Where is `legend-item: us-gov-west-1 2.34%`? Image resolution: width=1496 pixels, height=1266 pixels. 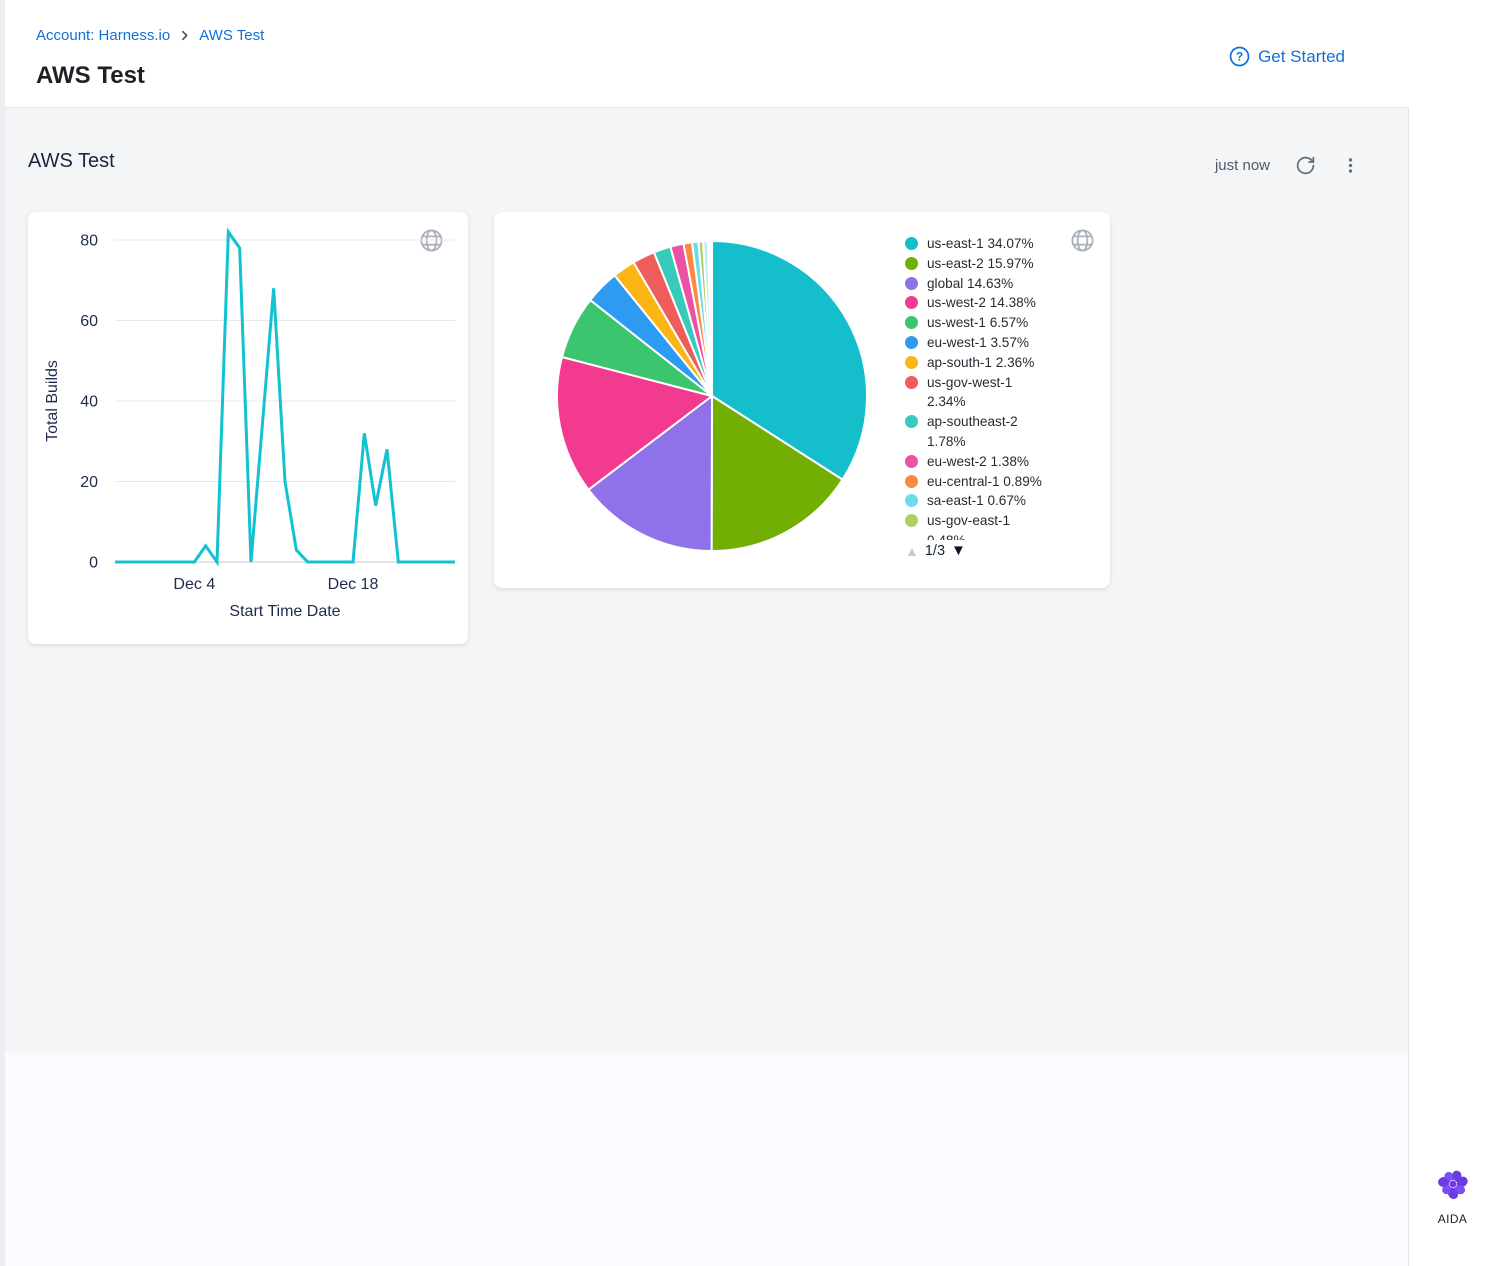
legend-item: us-gov-west-1 2.34% is located at coordinates (987, 393).